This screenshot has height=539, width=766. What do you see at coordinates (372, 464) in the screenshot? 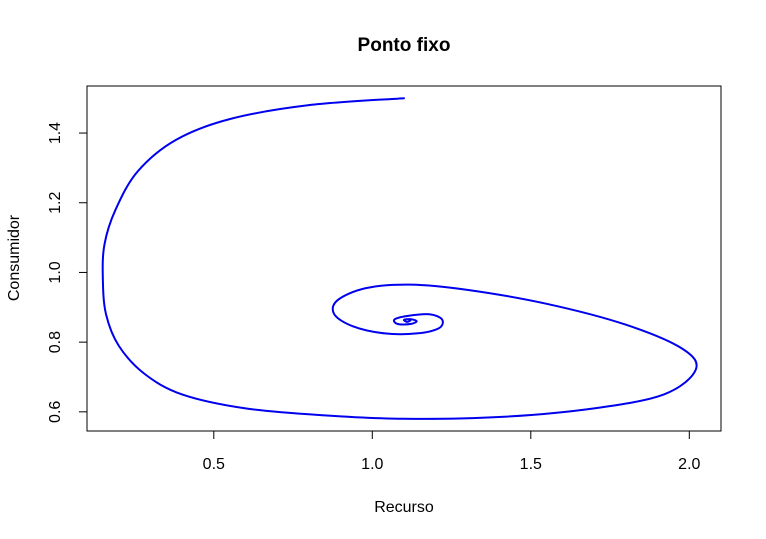
I see `x-tick-label: 1.0` at bounding box center [372, 464].